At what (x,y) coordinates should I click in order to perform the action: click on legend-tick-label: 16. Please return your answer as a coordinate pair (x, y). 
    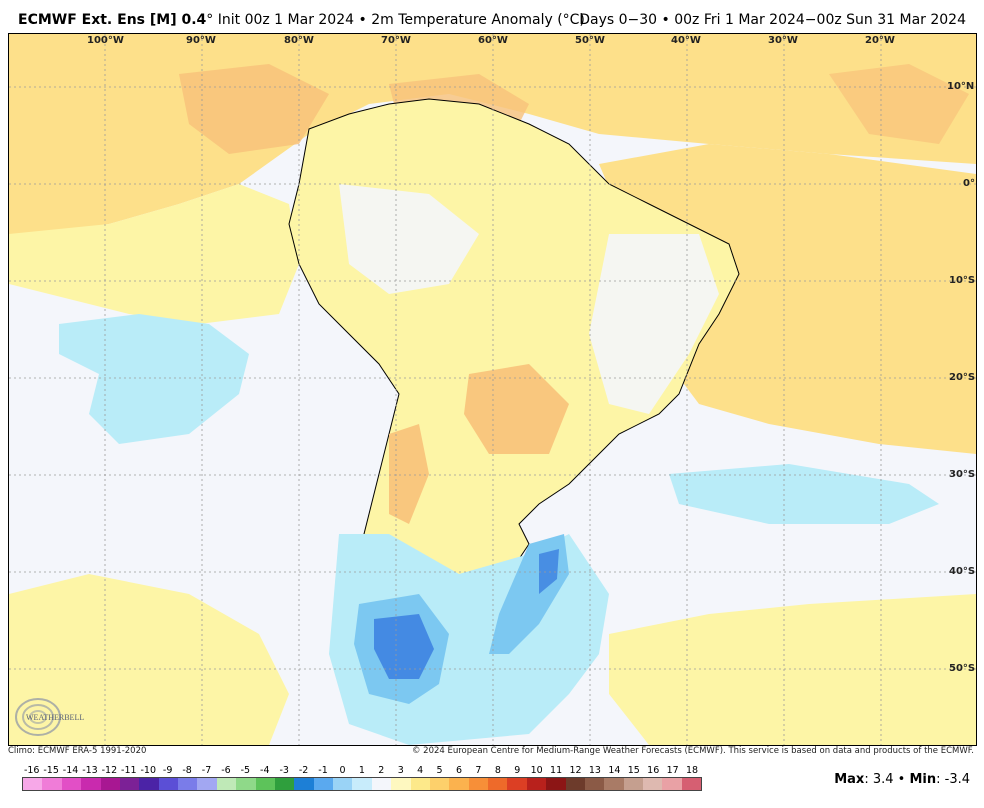
    Looking at the image, I should click on (653, 770).